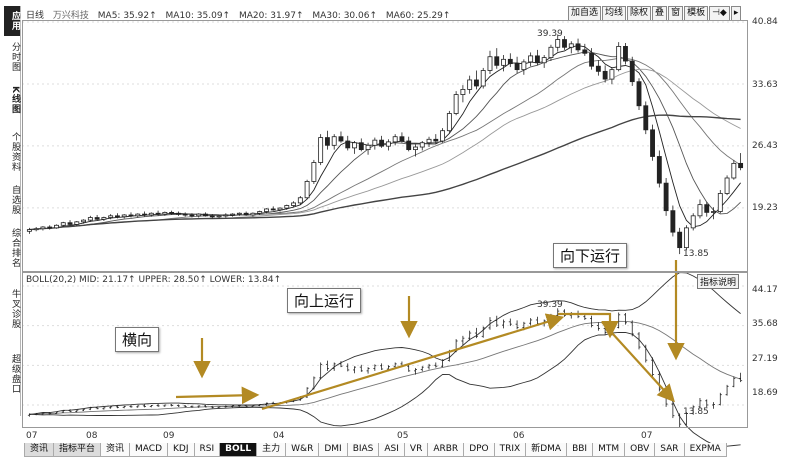  Describe the element at coordinates (217, 395) in the screenshot. I see `arrow-sideways-right` at that location.